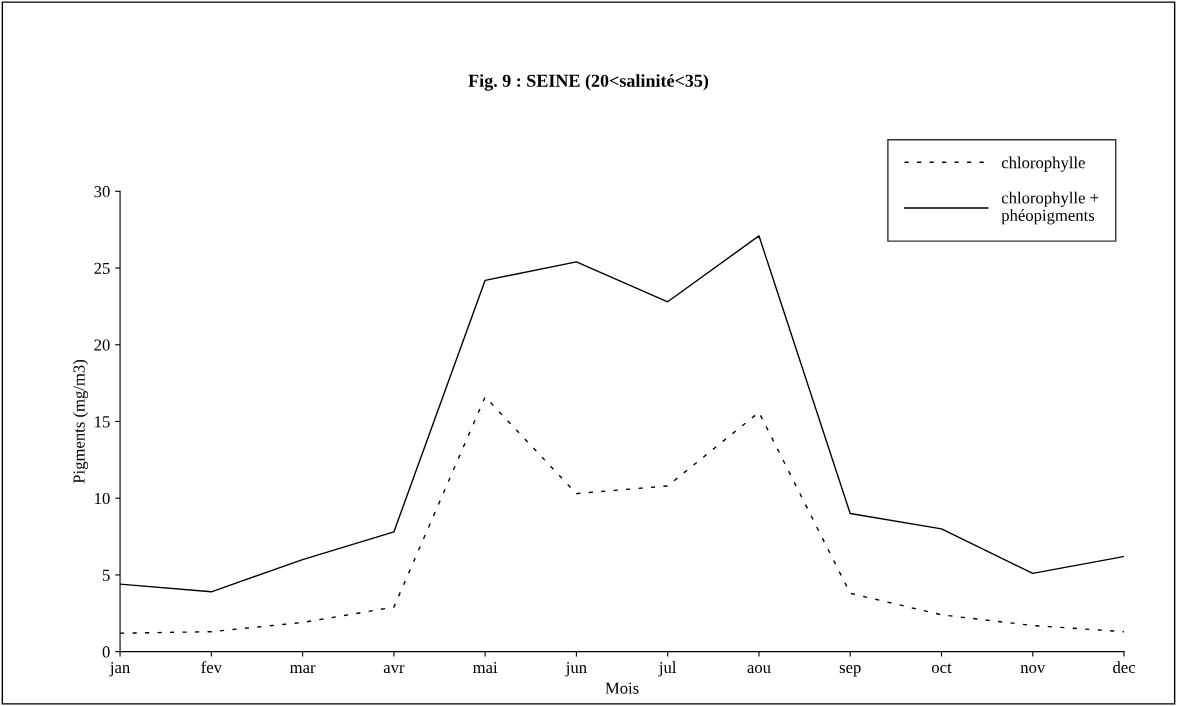 The height and width of the screenshot is (706, 1177). What do you see at coordinates (211, 667) in the screenshot?
I see `x-tick-label: fev` at bounding box center [211, 667].